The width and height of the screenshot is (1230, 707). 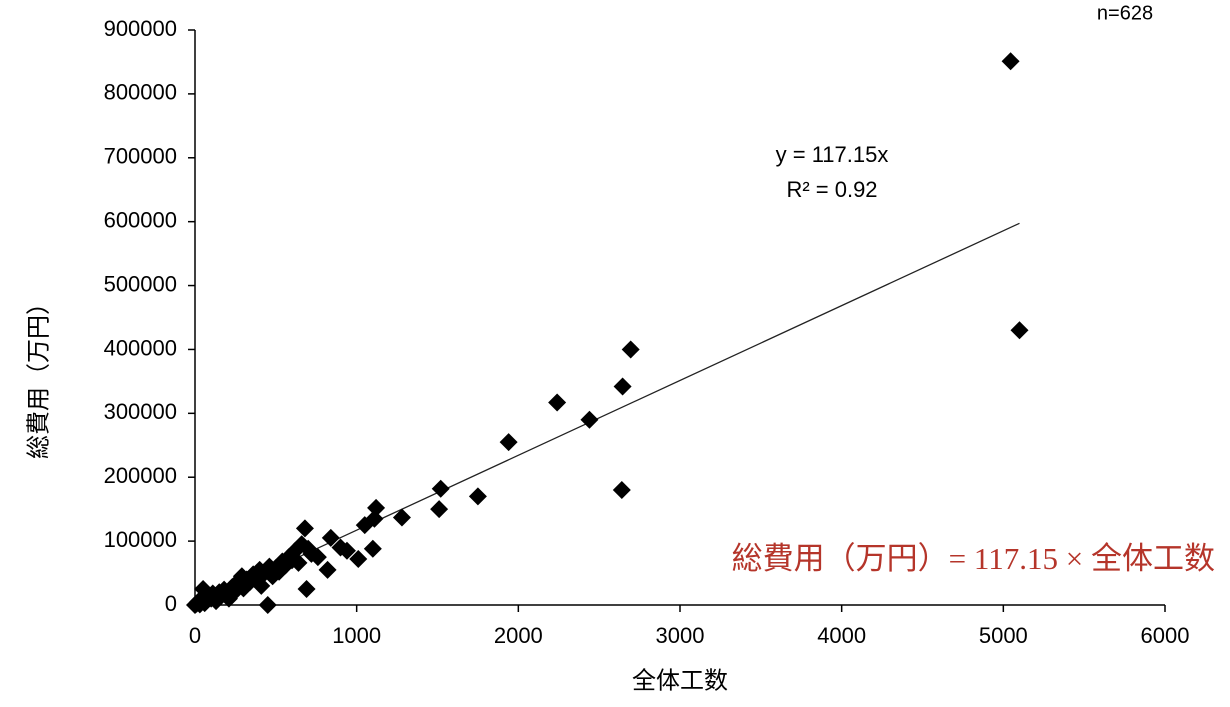 I want to click on y-tick-label: 100000, so click(x=140, y=539).